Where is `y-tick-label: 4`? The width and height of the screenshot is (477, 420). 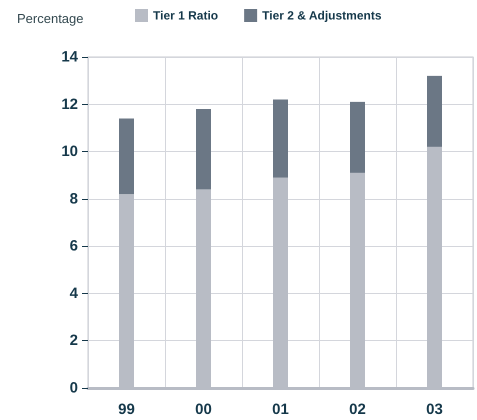 y-tick-label: 4 is located at coordinates (74, 293).